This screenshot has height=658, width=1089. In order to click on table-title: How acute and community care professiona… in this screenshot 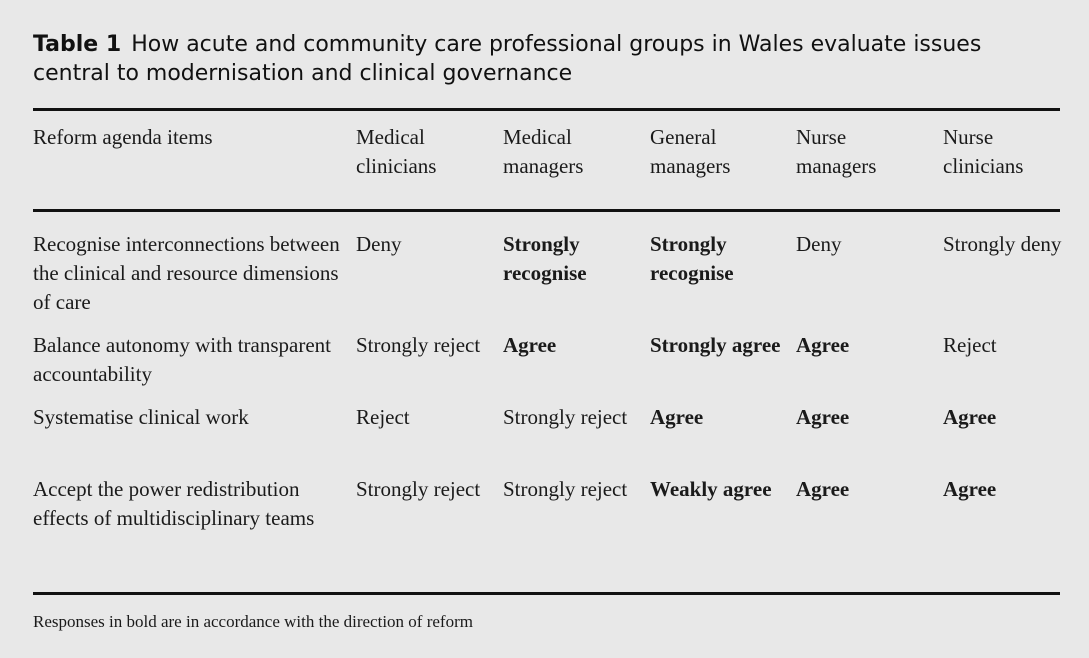, I will do `click(507, 59)`.